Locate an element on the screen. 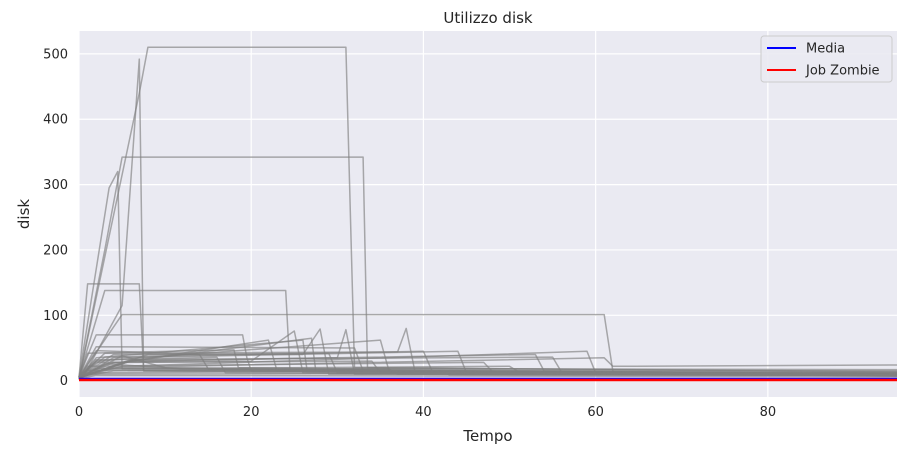 This screenshot has height=450, width=906. x-tick-label: 40 is located at coordinates (423, 412).